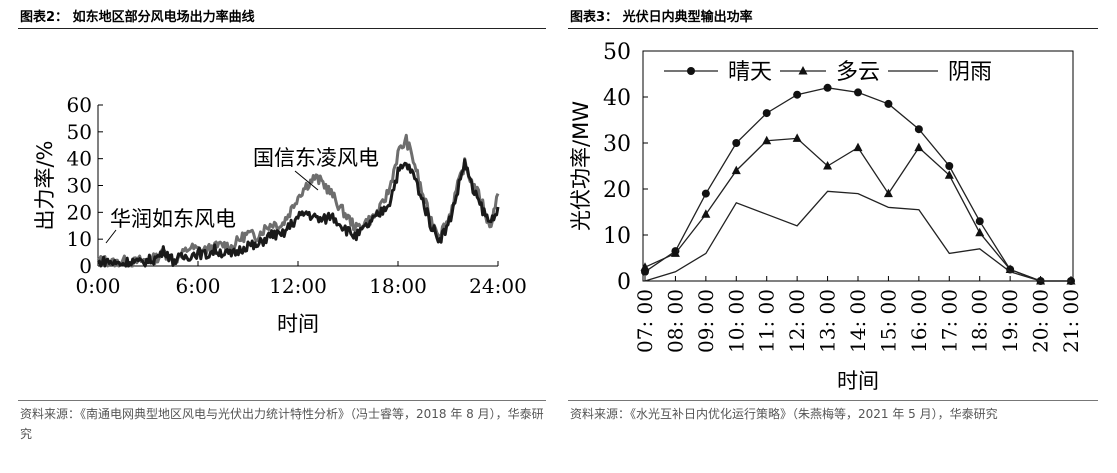 The width and height of the screenshot is (1117, 473). What do you see at coordinates (581, 166) in the screenshot?
I see `y-axis-title: 光伏功率/MW` at bounding box center [581, 166].